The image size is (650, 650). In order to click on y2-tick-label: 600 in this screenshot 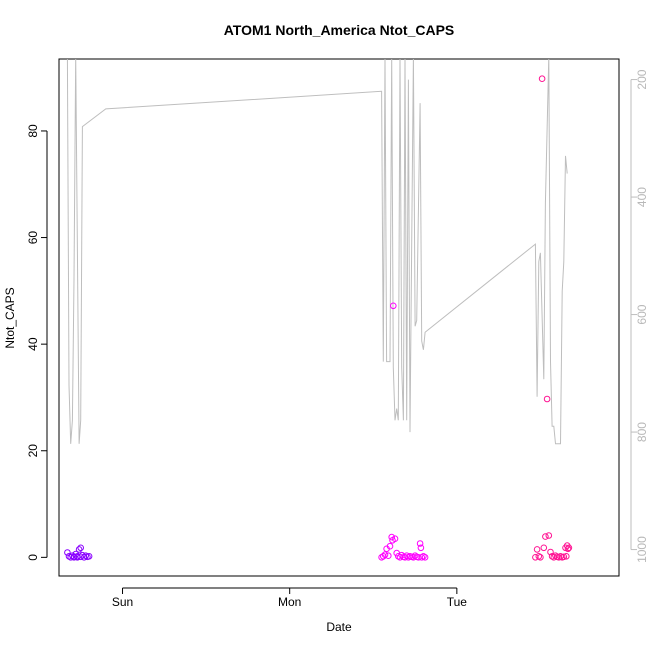, I will do `click(642, 314)`.